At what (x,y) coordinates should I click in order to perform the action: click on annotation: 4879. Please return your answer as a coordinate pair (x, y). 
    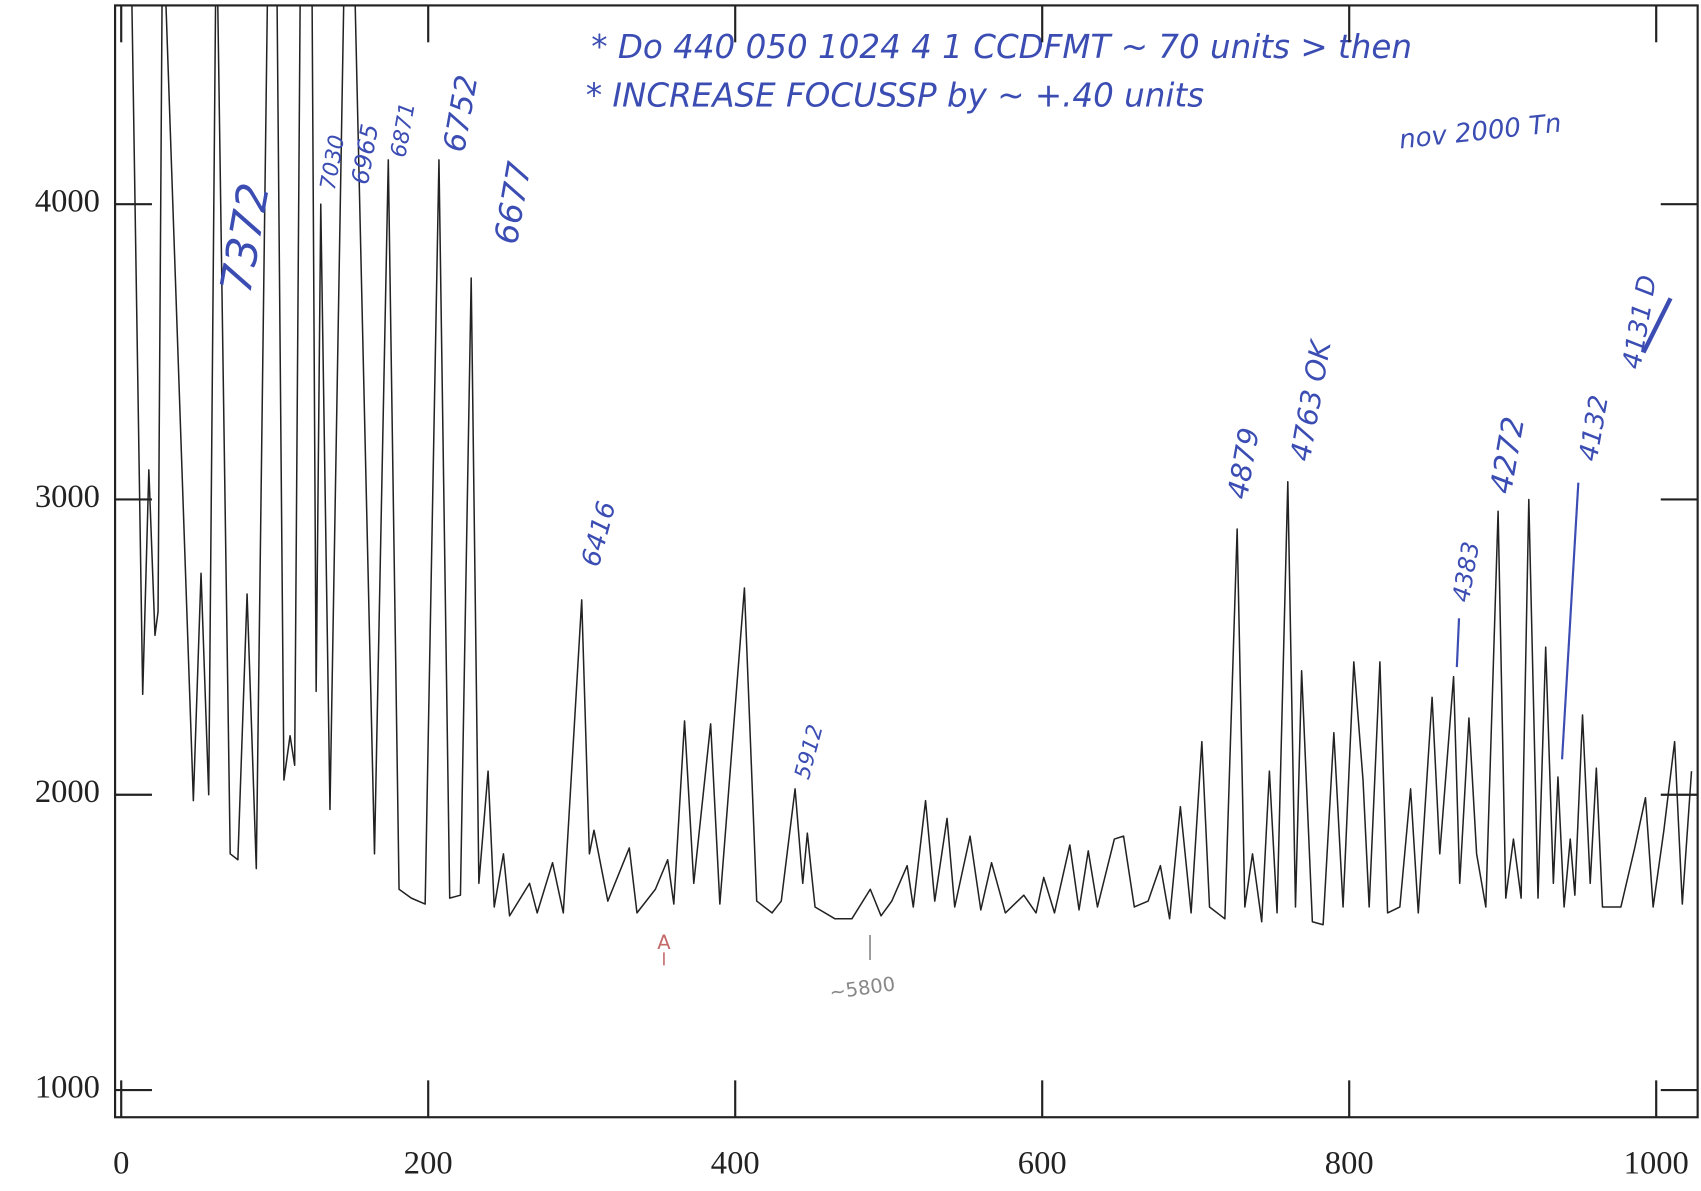
    Looking at the image, I should click on (1243, 463).